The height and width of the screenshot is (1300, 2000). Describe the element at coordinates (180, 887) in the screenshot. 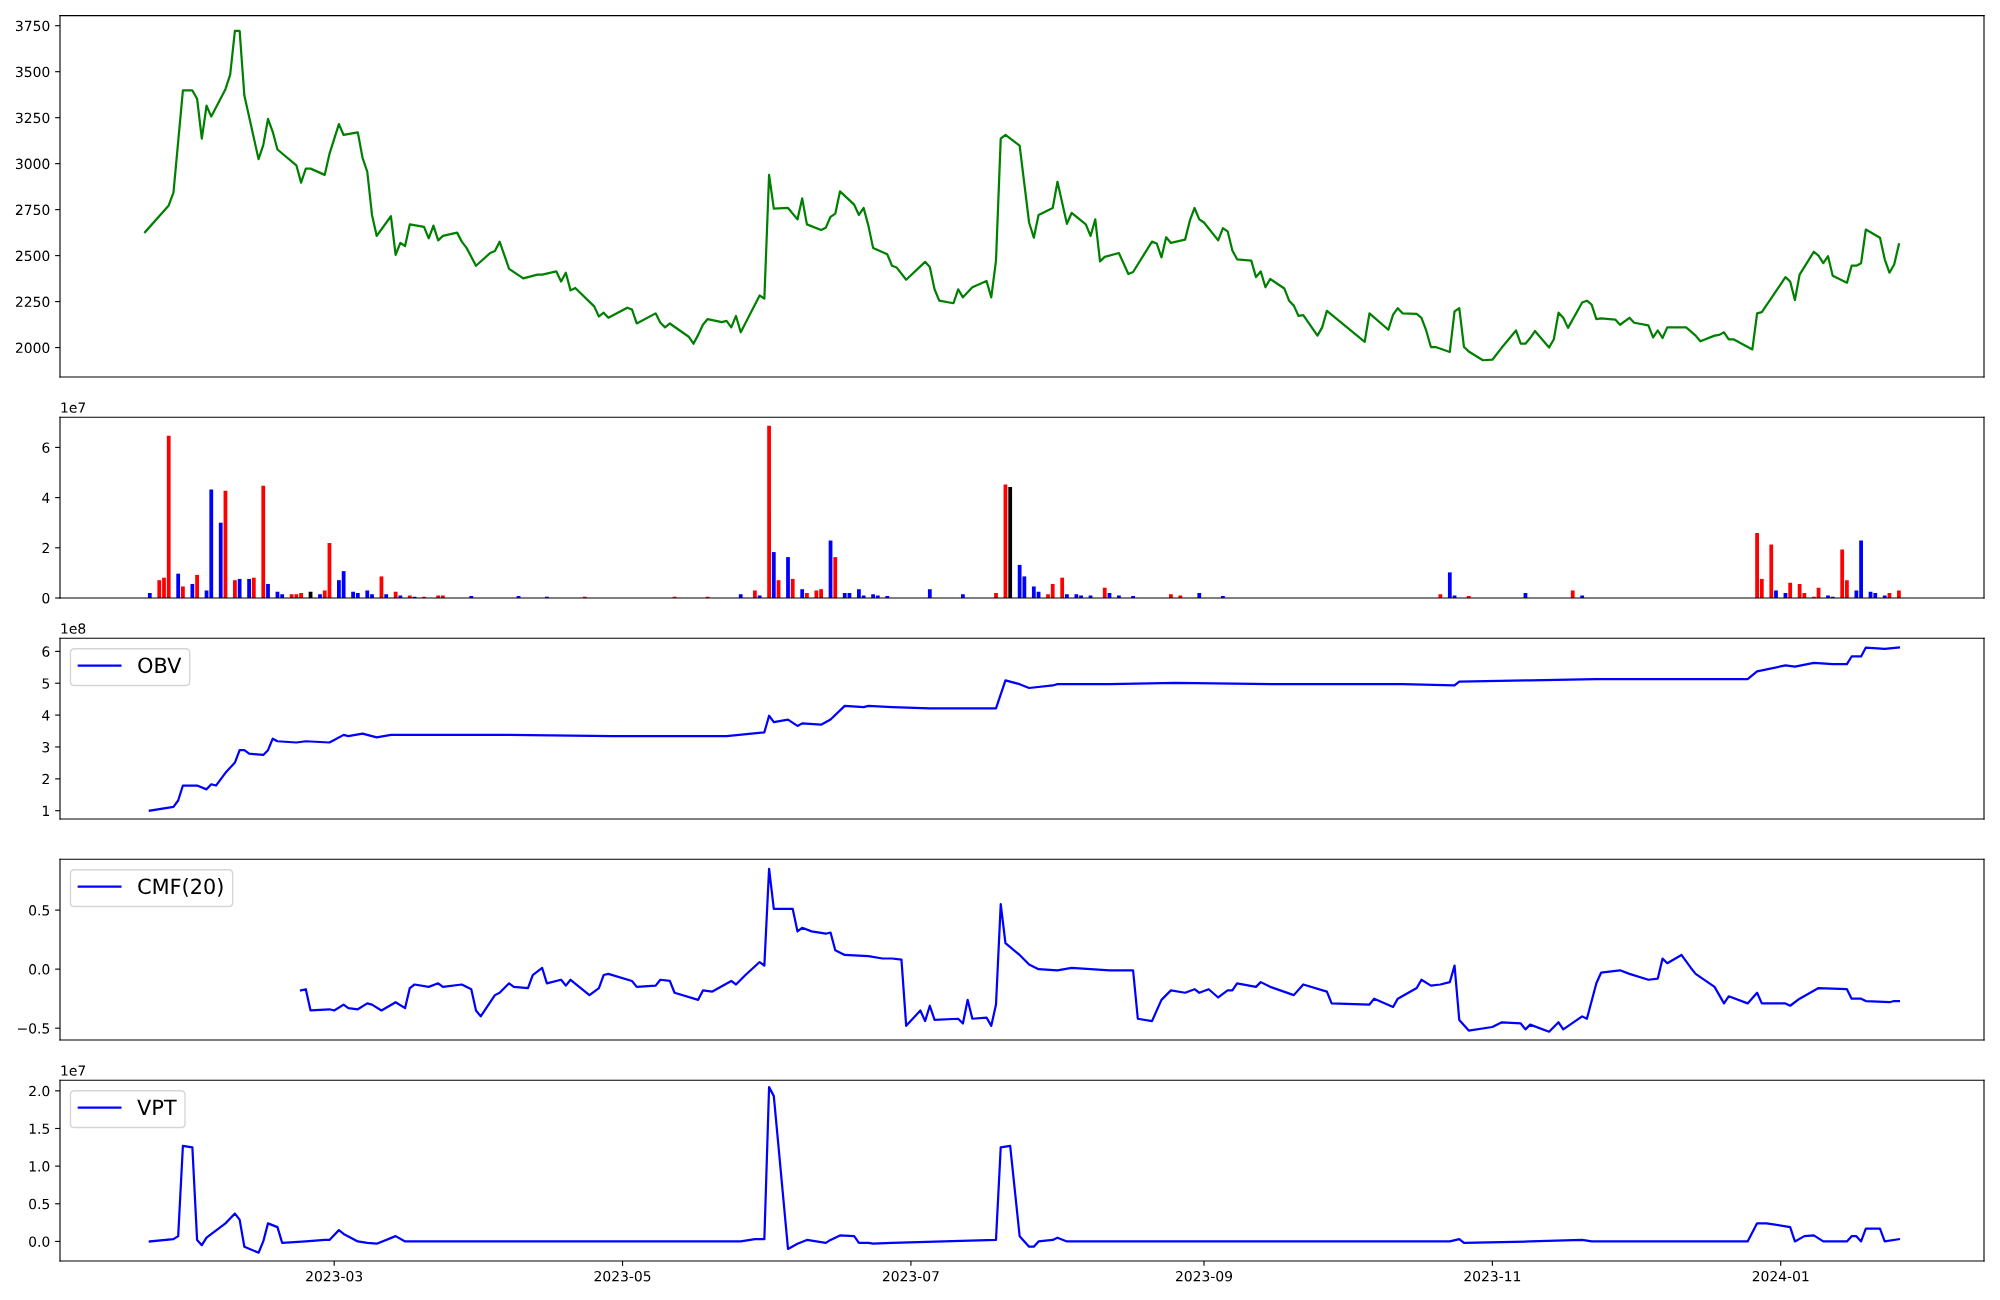

I see `legend-label: CMF(20)` at that location.